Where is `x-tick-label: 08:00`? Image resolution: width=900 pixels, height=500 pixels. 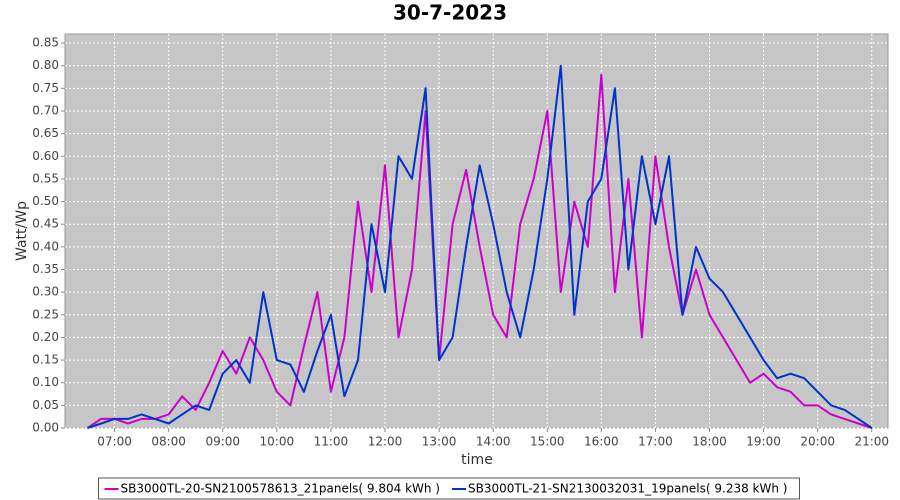
x-tick-label: 08:00 is located at coordinates (168, 442).